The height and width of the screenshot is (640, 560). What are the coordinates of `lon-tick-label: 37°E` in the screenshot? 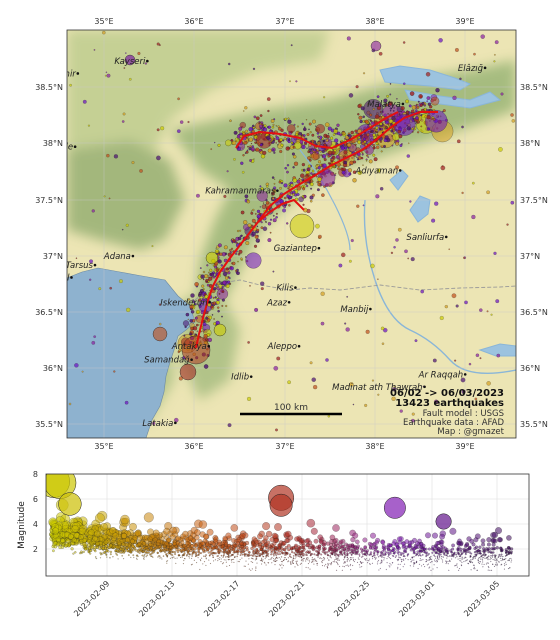 It's located at (284, 21).